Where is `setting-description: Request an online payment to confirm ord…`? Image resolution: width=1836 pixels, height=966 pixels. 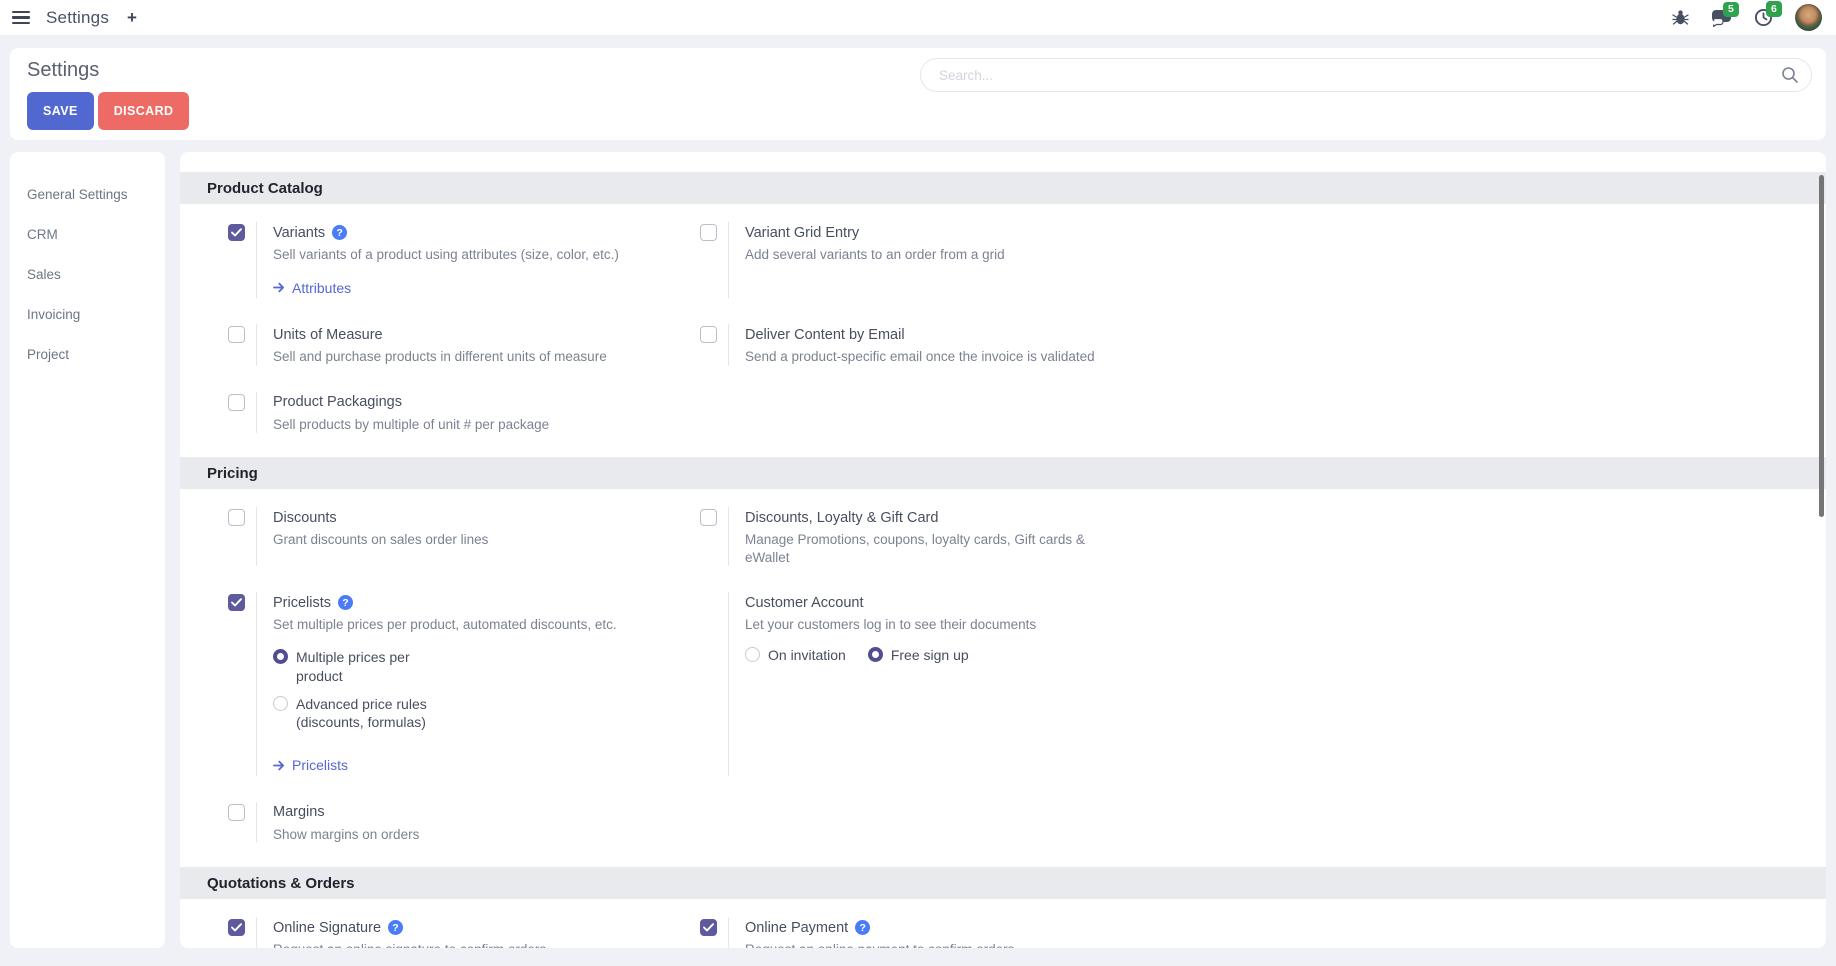
setting-description: Request an online payment to confirm ord… is located at coordinates (948, 944).